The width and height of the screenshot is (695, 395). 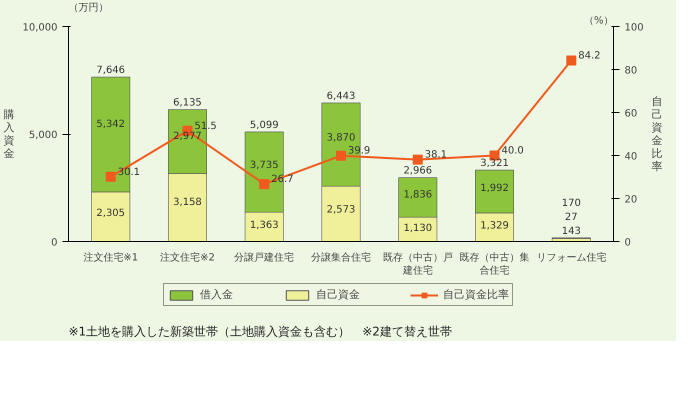 What do you see at coordinates (43, 135) in the screenshot?
I see `y-tick-label: 5,000` at bounding box center [43, 135].